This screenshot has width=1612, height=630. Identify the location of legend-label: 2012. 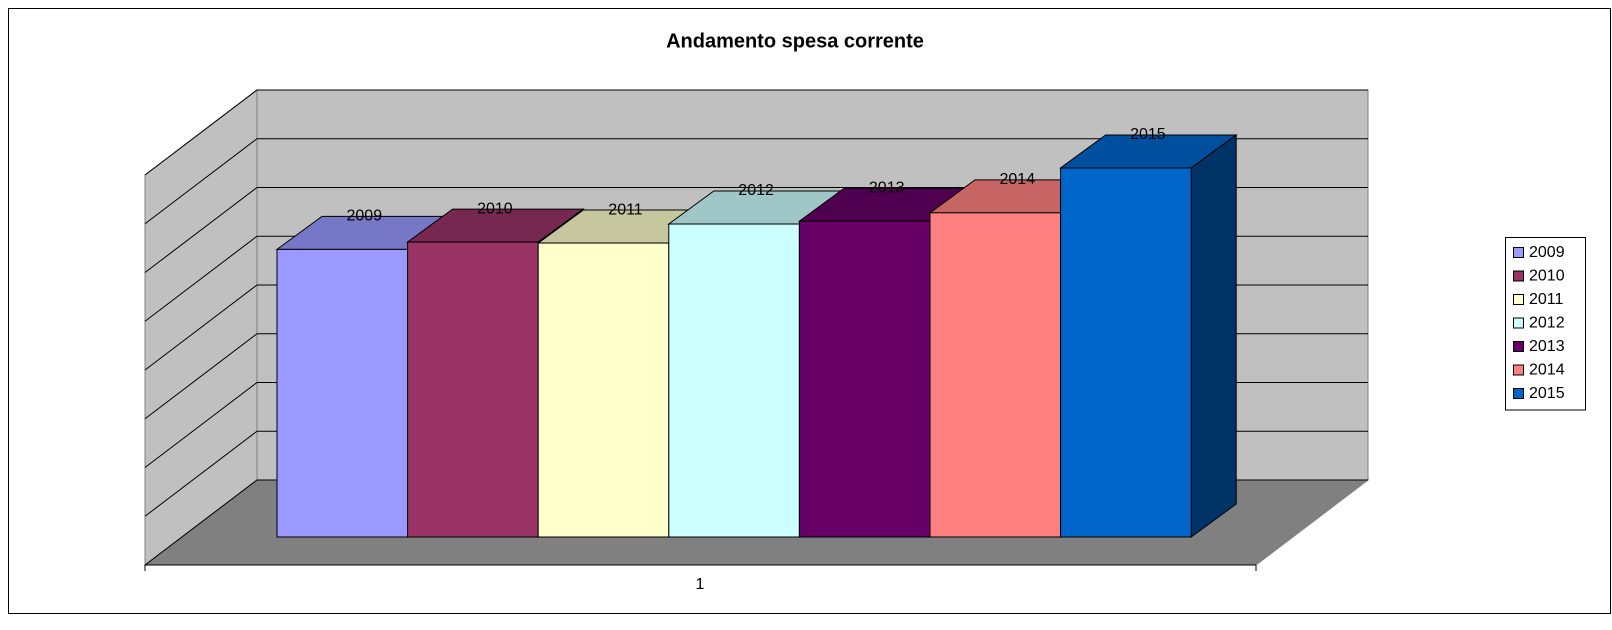
(1547, 323).